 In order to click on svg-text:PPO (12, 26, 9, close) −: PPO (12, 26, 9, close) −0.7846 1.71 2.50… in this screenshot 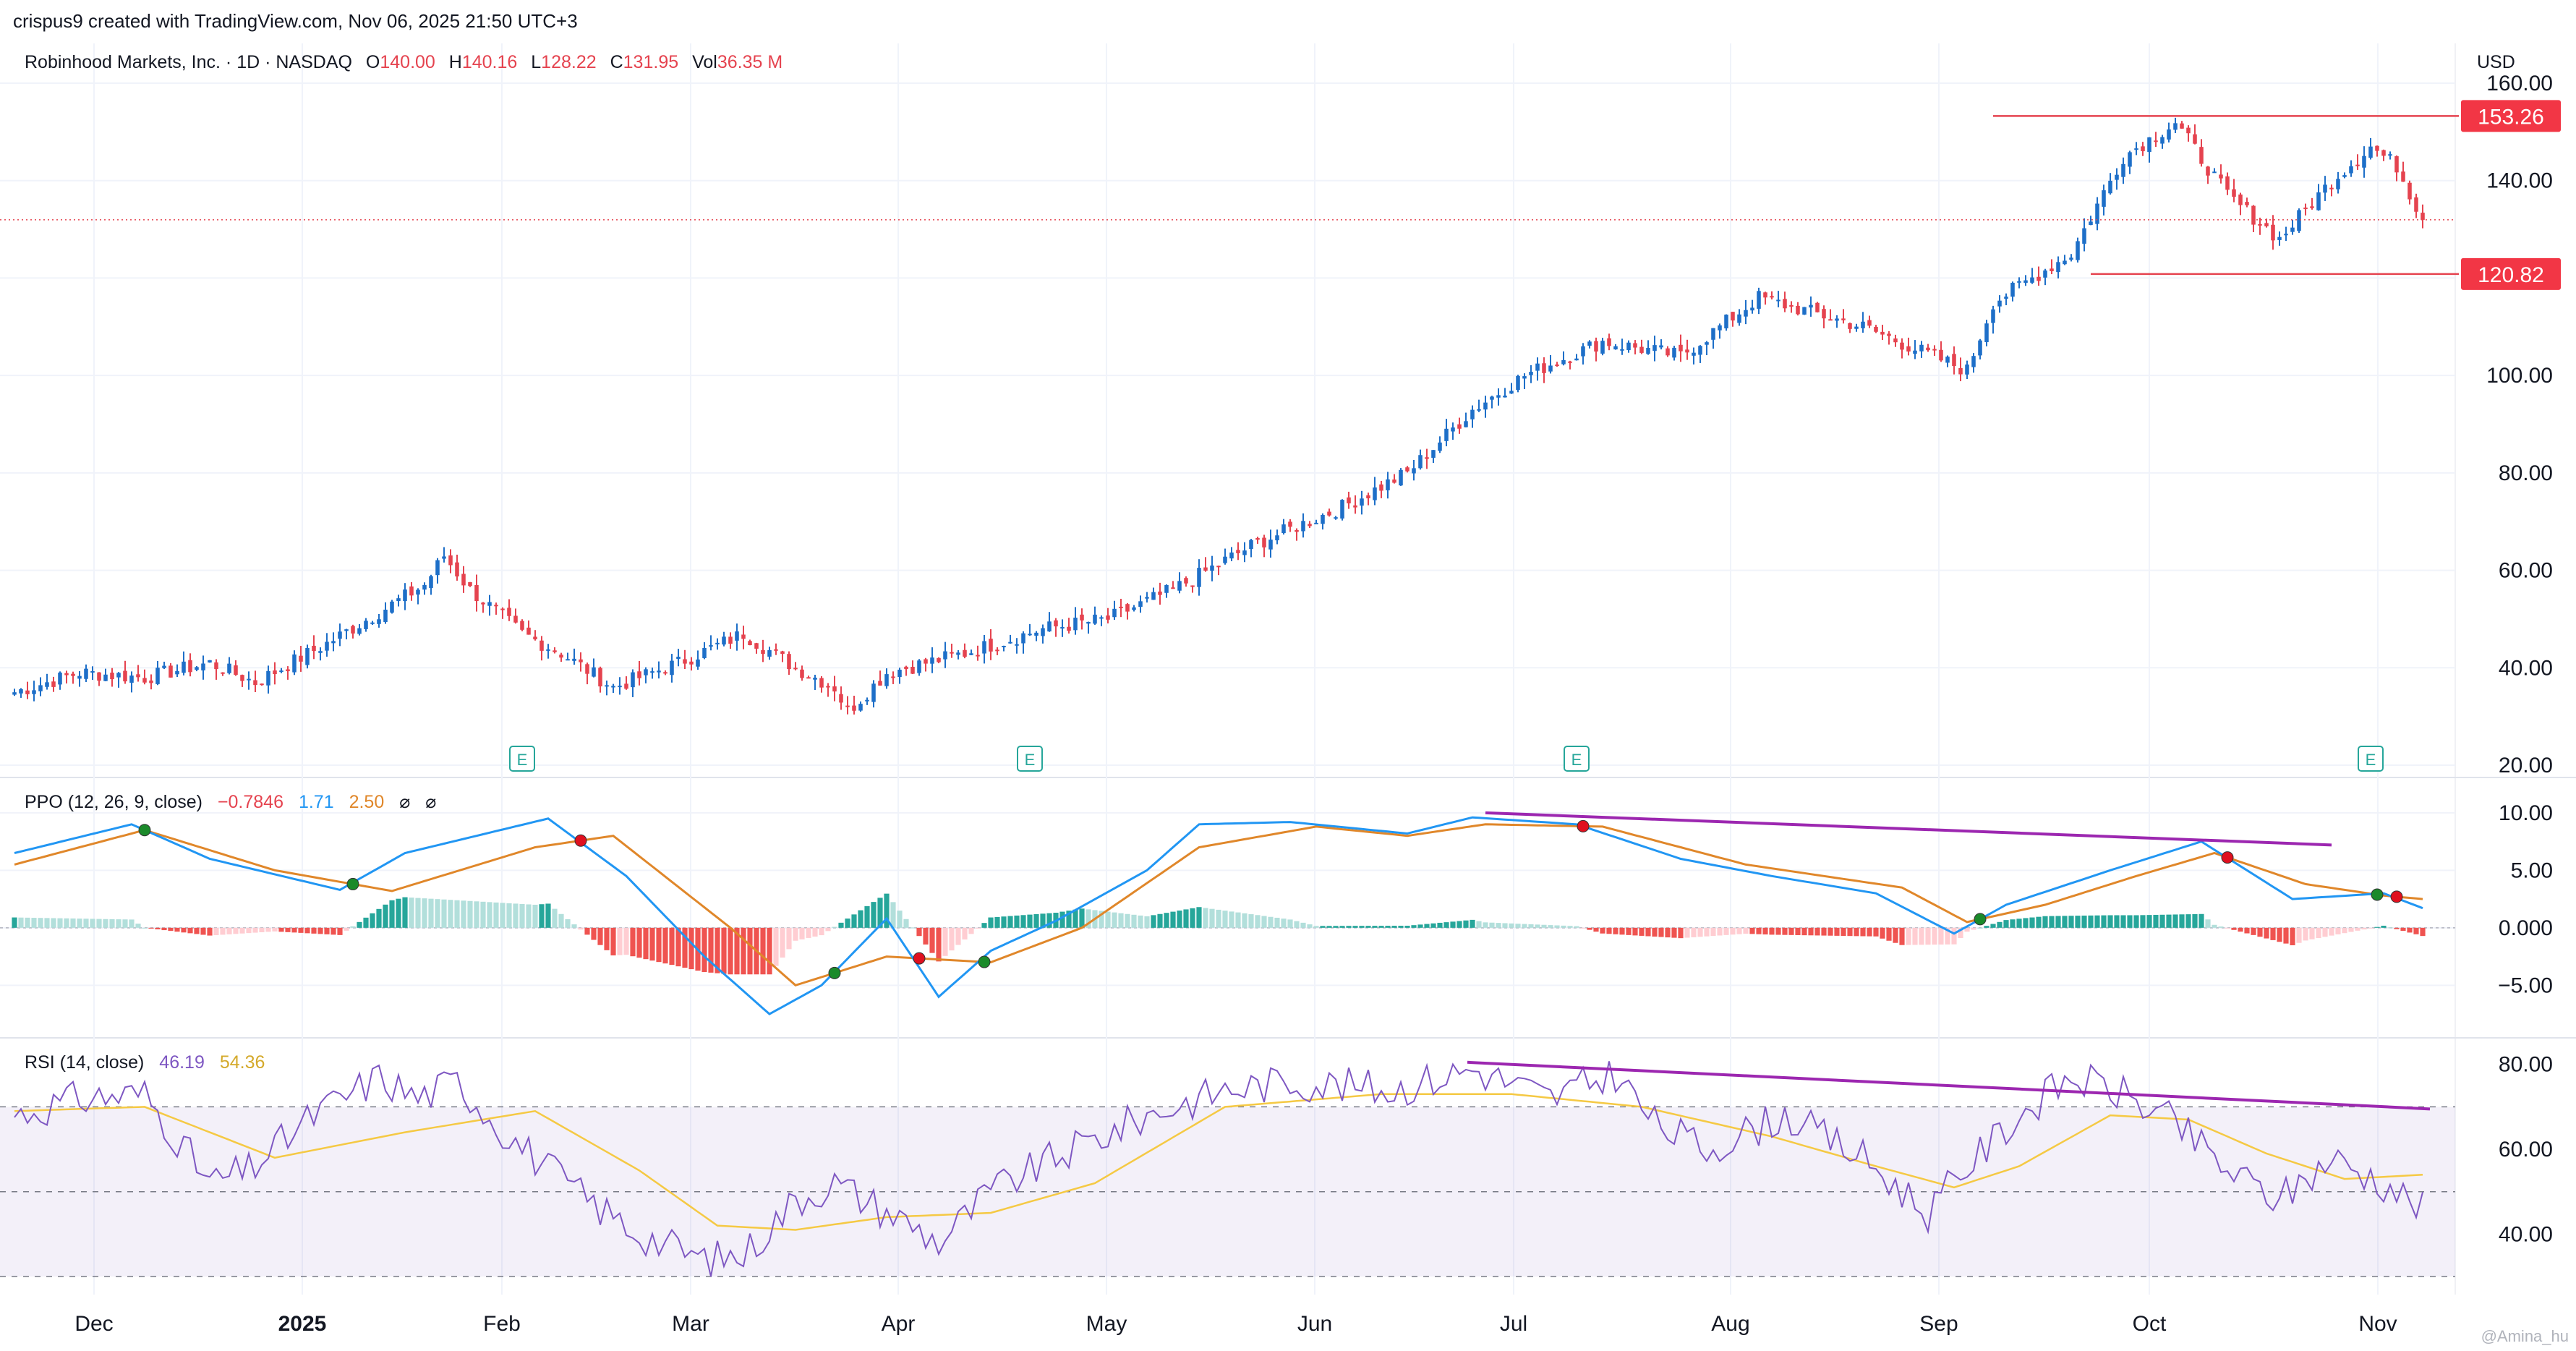, I will do `click(230, 802)`.